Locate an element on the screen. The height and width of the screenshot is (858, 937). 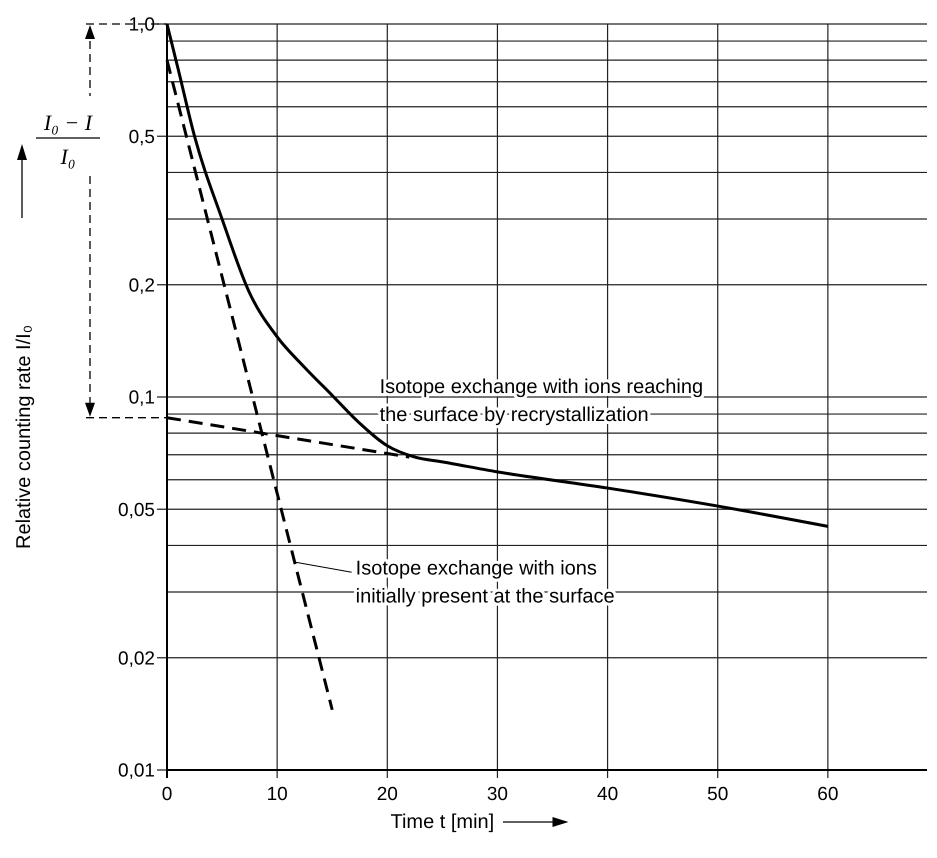
text: I₀ is located at coordinates (68, 156).